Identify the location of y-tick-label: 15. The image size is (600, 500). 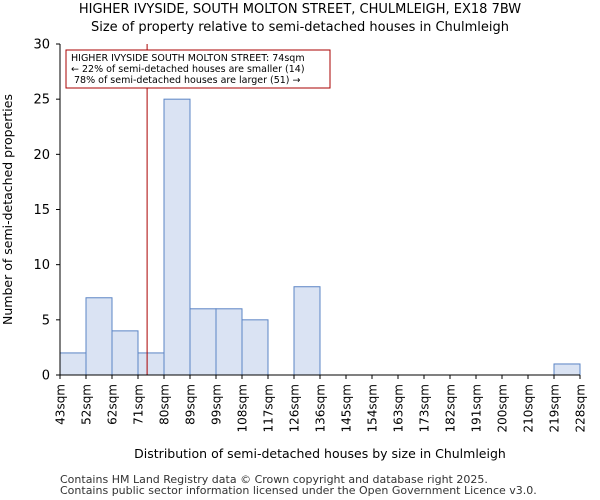
(41, 210).